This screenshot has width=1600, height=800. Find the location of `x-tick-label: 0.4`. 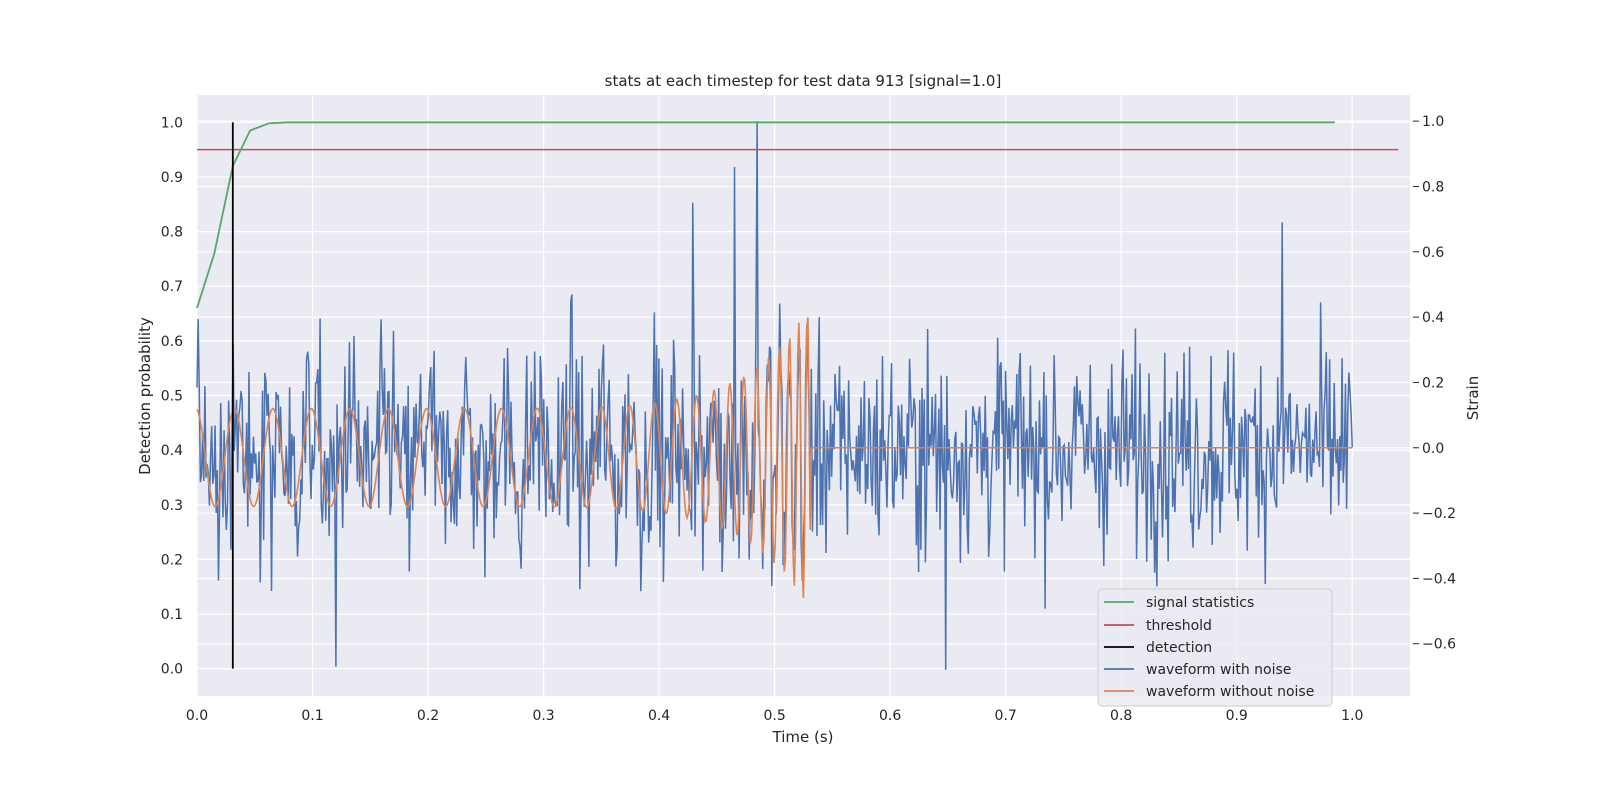

x-tick-label: 0.4 is located at coordinates (659, 716).